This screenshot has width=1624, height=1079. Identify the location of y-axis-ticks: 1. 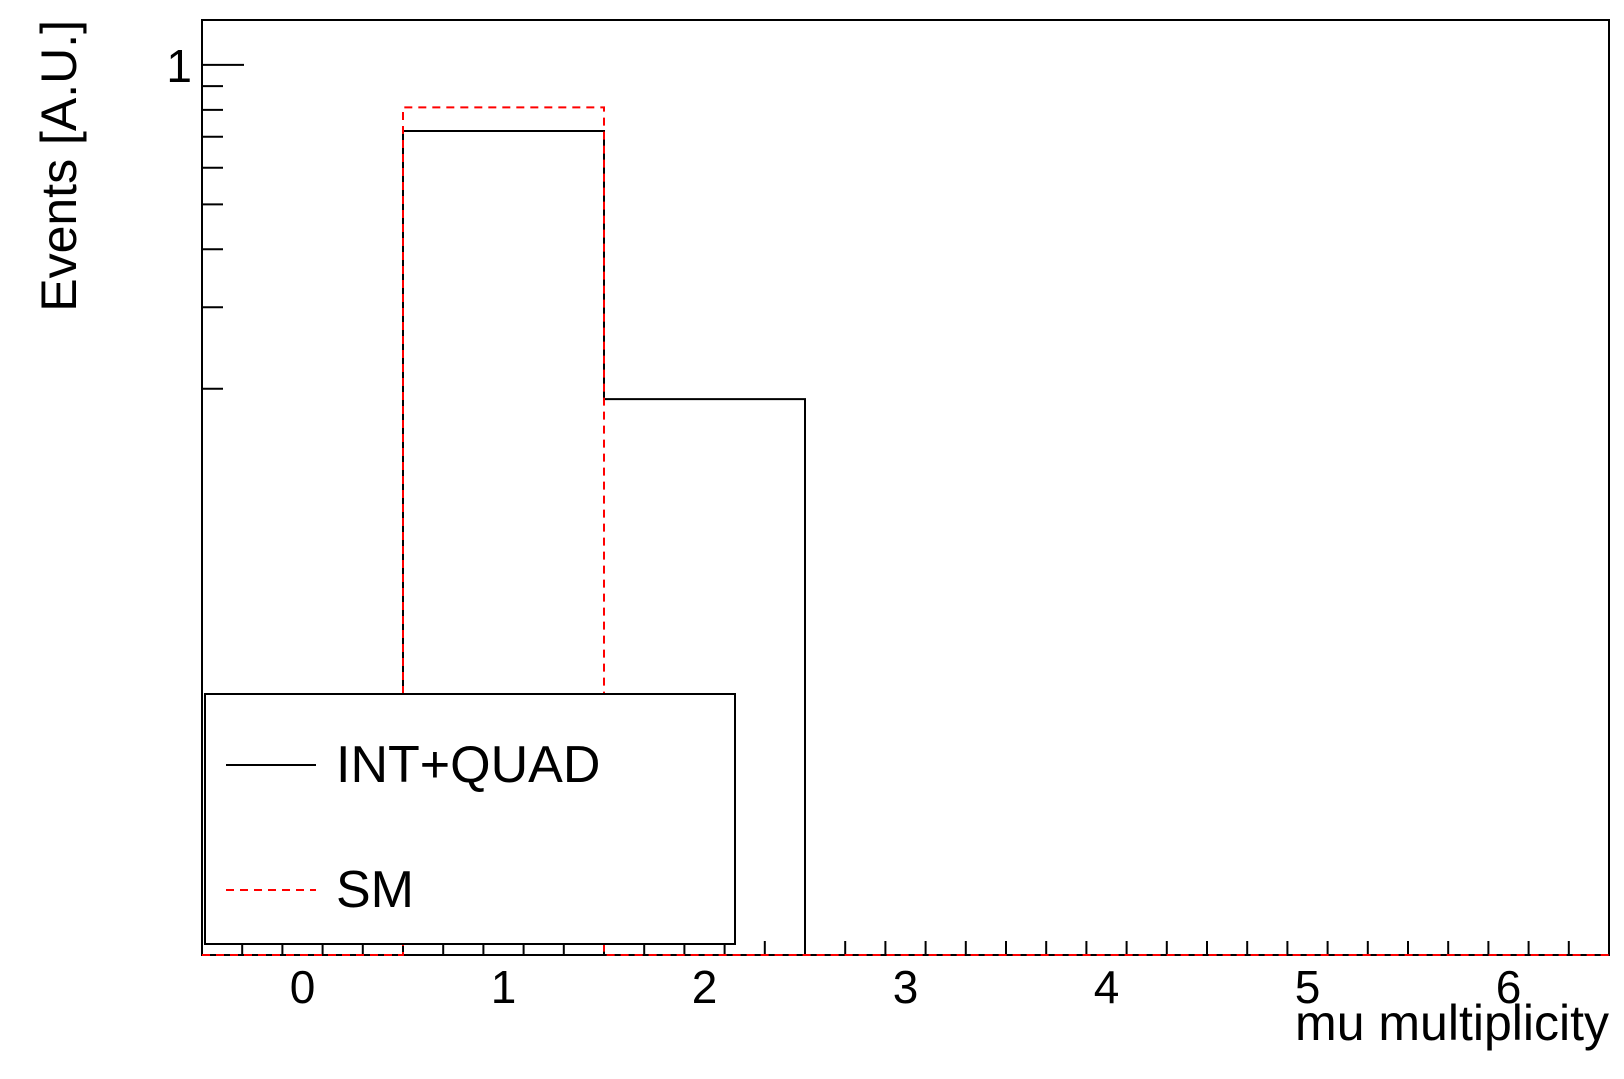
(205, 215).